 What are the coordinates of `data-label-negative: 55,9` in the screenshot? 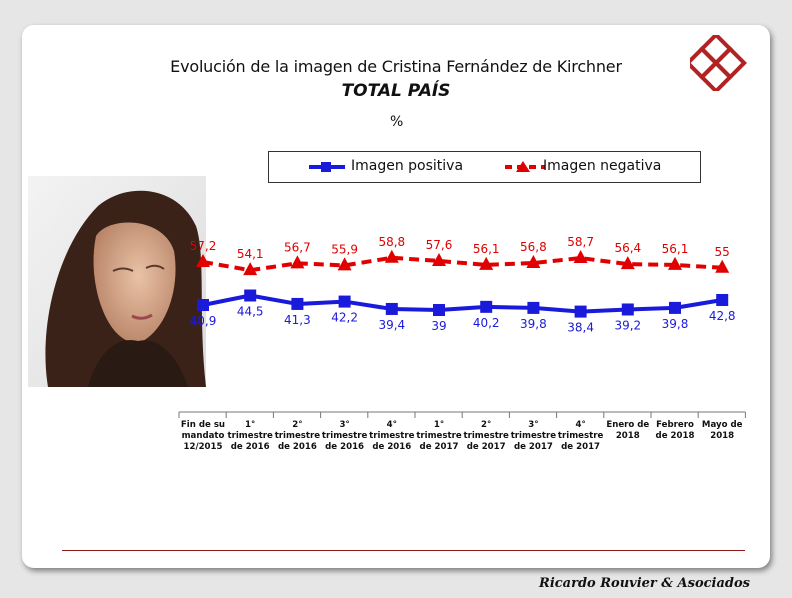 It's located at (344, 249).